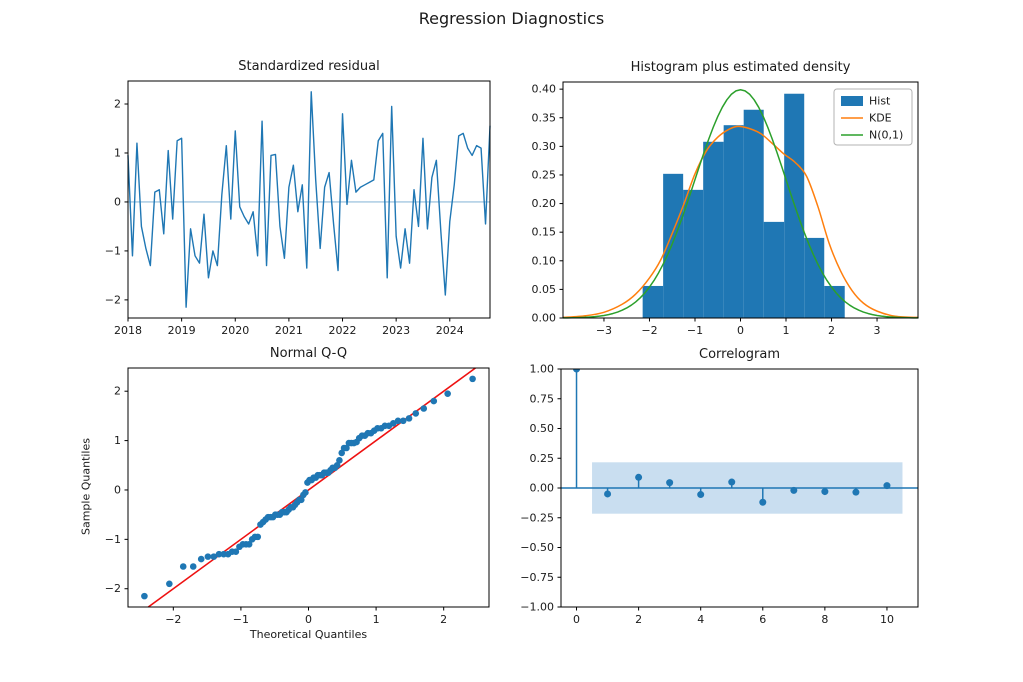  What do you see at coordinates (537, 607) in the screenshot?
I see `y-tick-label: −1.00` at bounding box center [537, 607].